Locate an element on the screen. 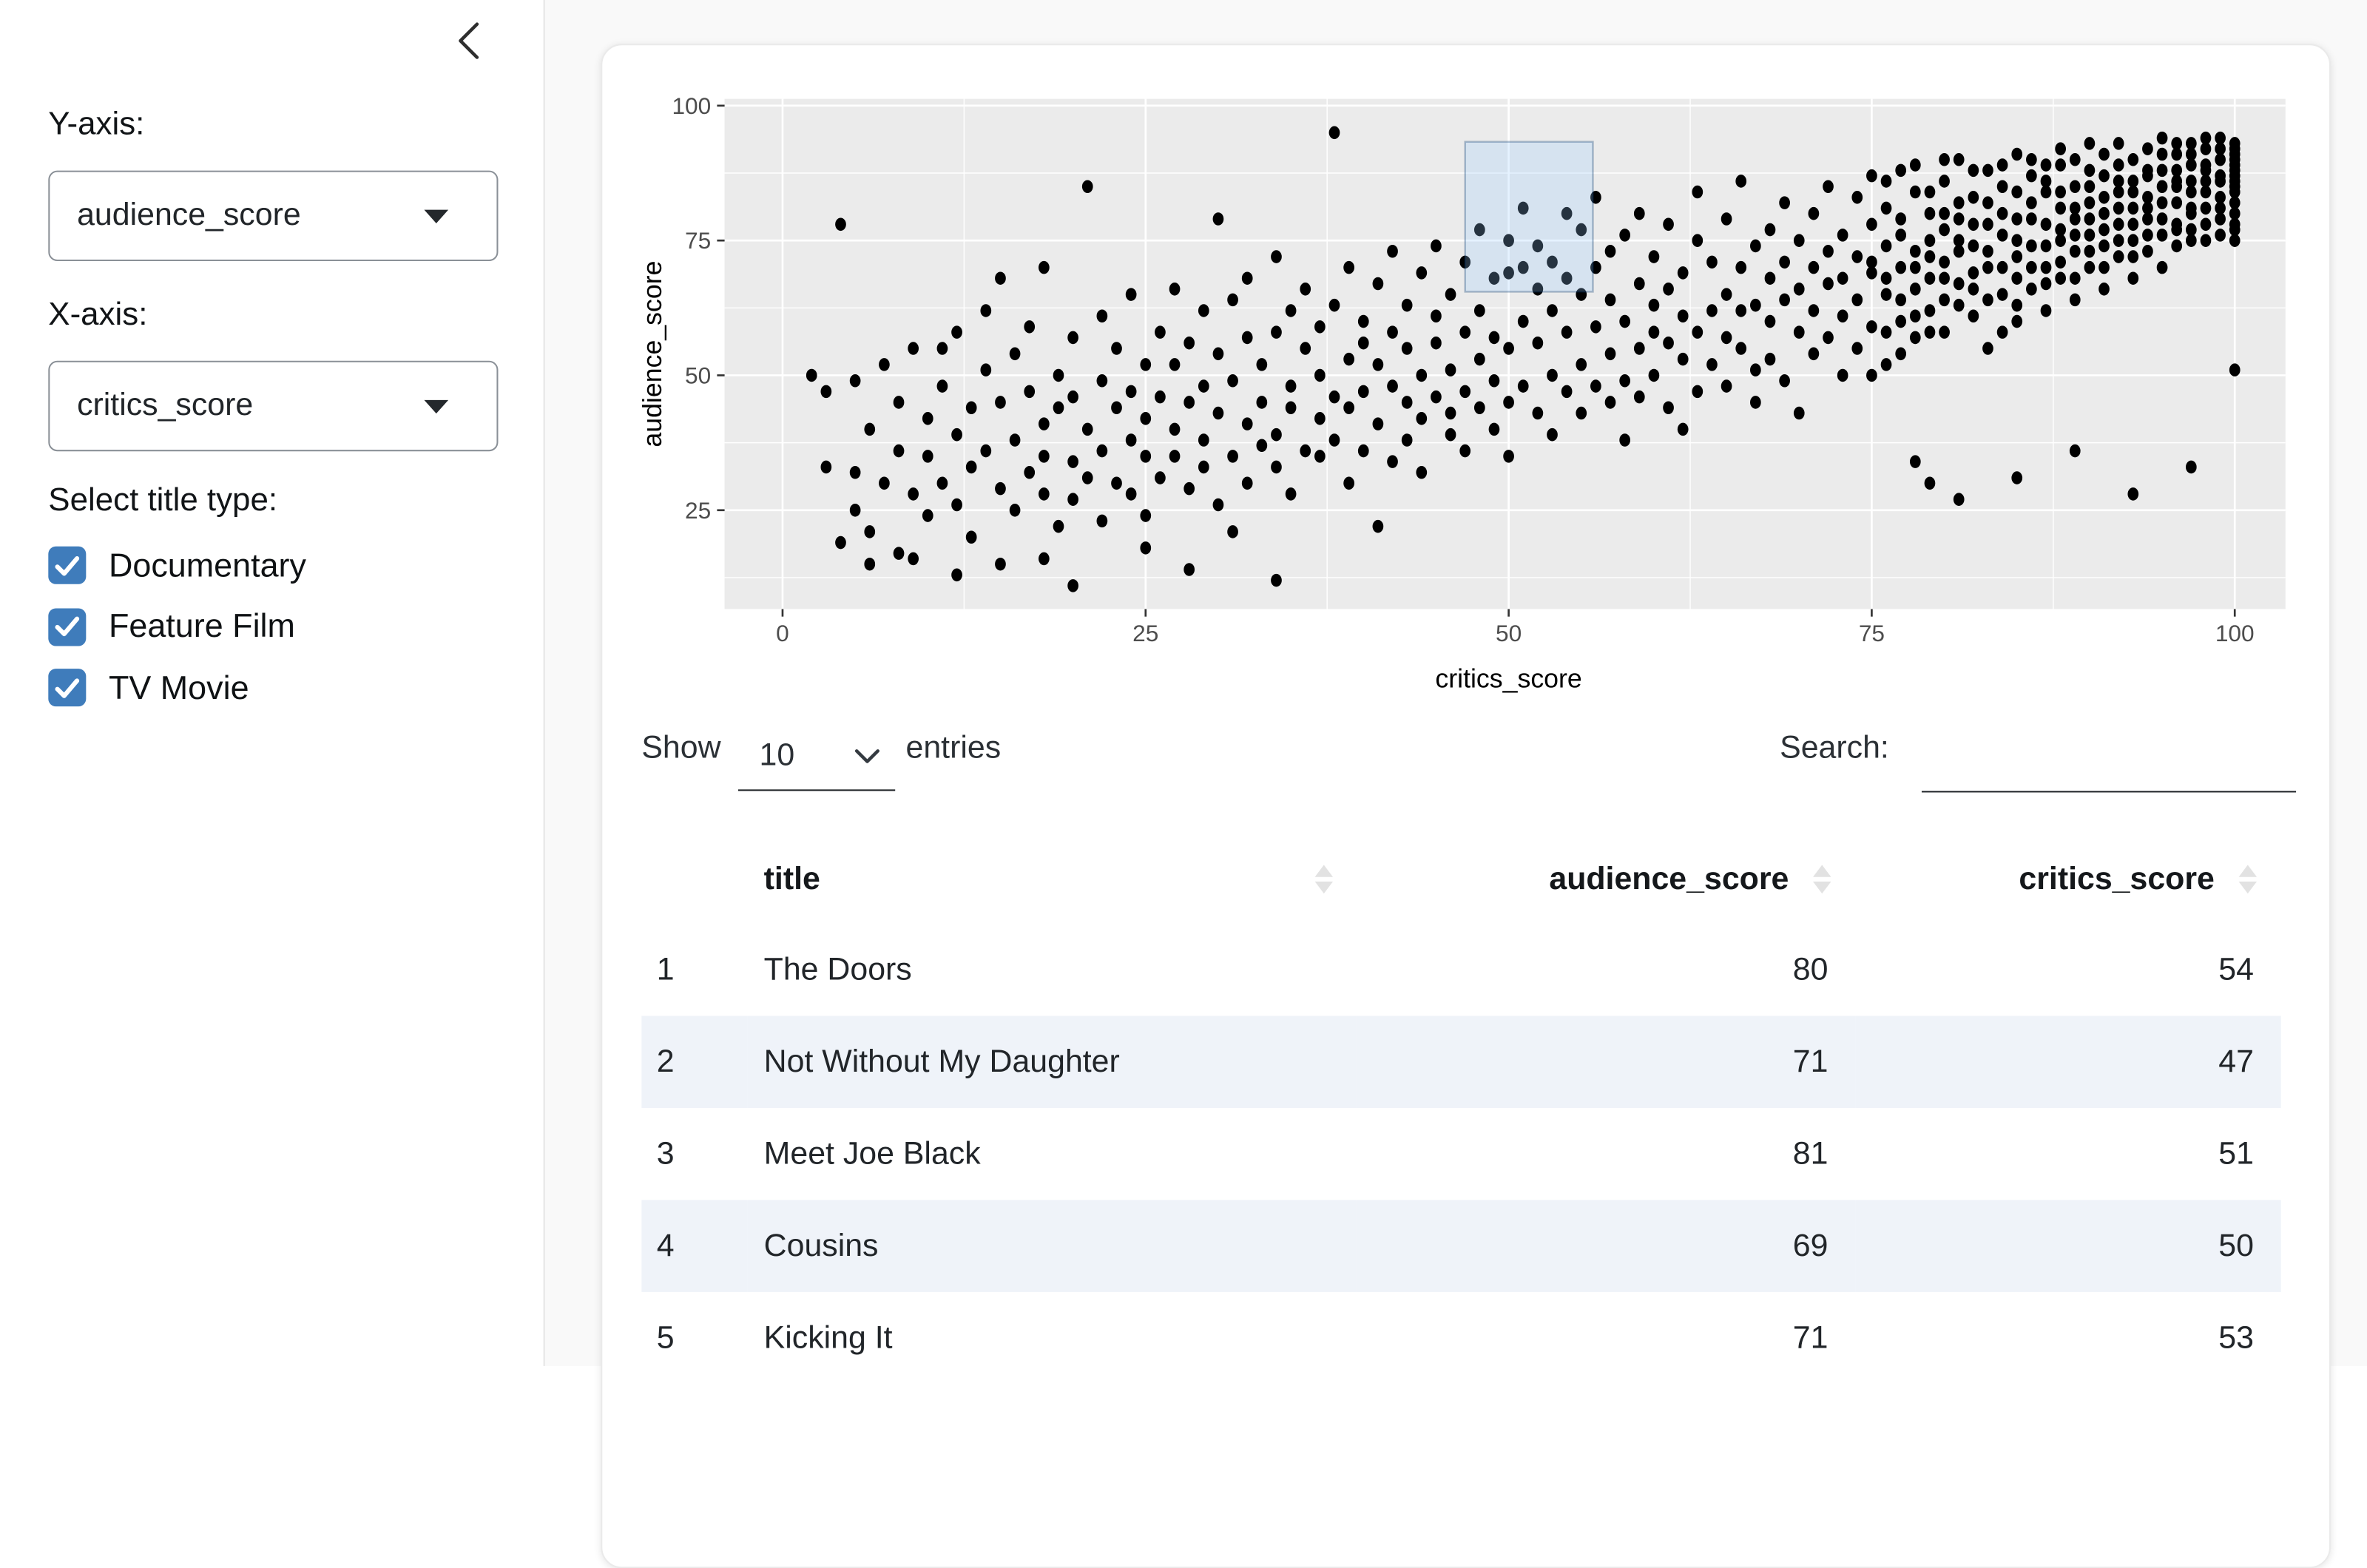  x-tick-label: 75 is located at coordinates (1872, 633).